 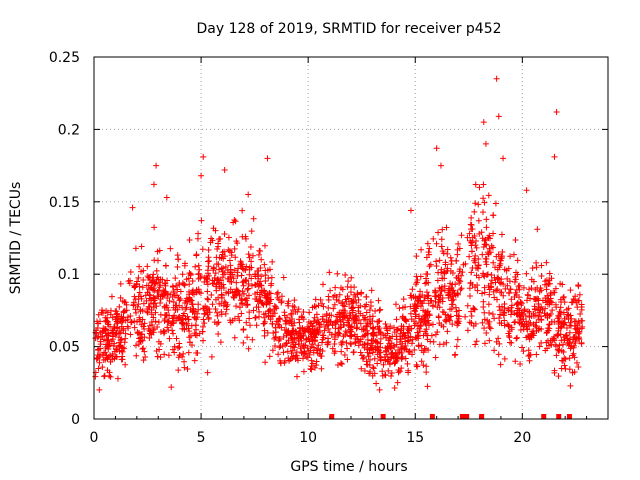 I want to click on y-tick-label: 0.05, so click(x=64, y=348).